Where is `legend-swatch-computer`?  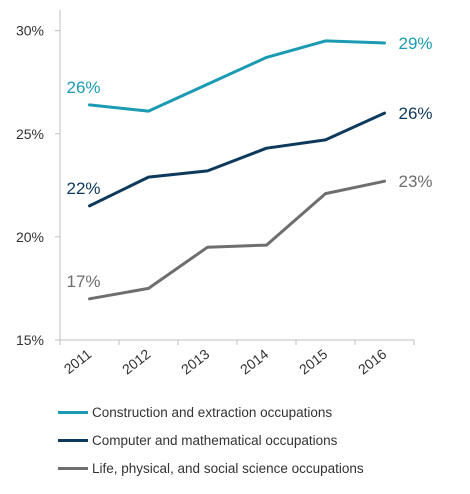 legend-swatch-computer is located at coordinates (73, 440).